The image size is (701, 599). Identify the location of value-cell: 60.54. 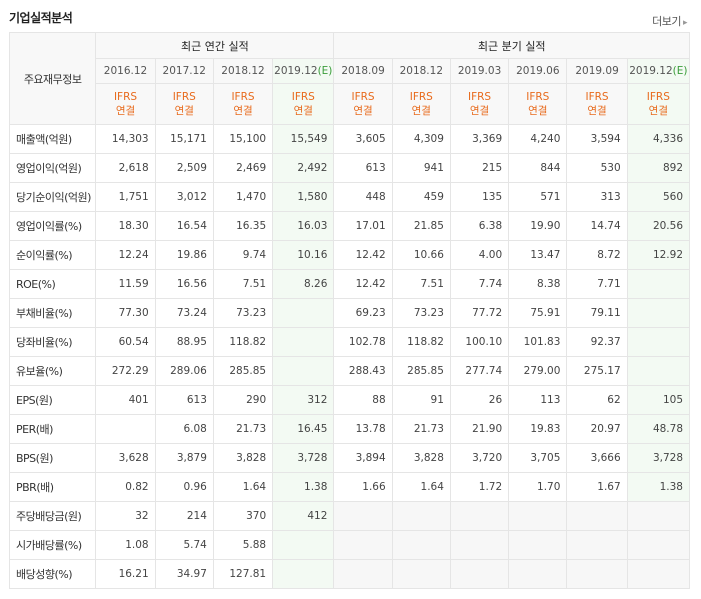
(125, 342).